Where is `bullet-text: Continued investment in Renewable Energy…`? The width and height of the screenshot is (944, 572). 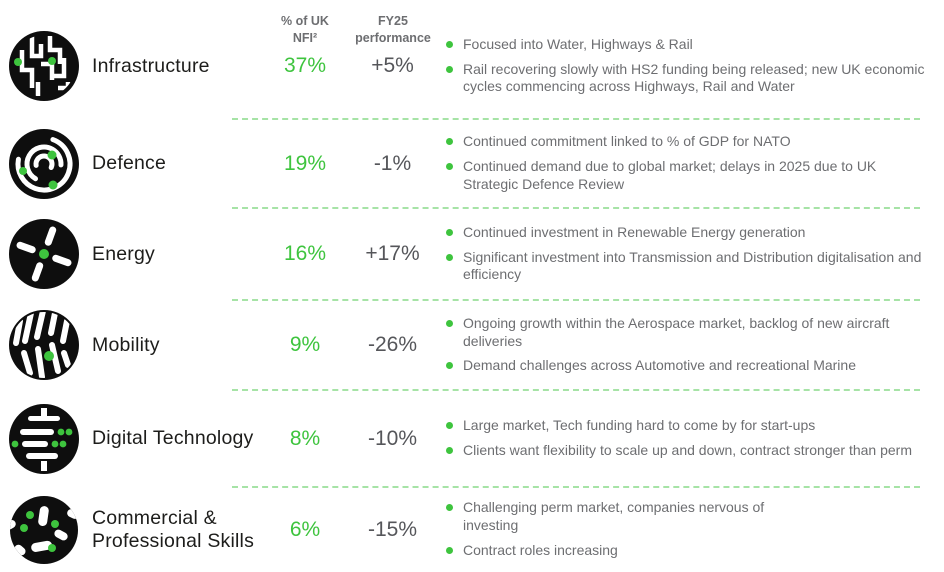
bullet-text: Continued investment in Renewable Energy… is located at coordinates (634, 231).